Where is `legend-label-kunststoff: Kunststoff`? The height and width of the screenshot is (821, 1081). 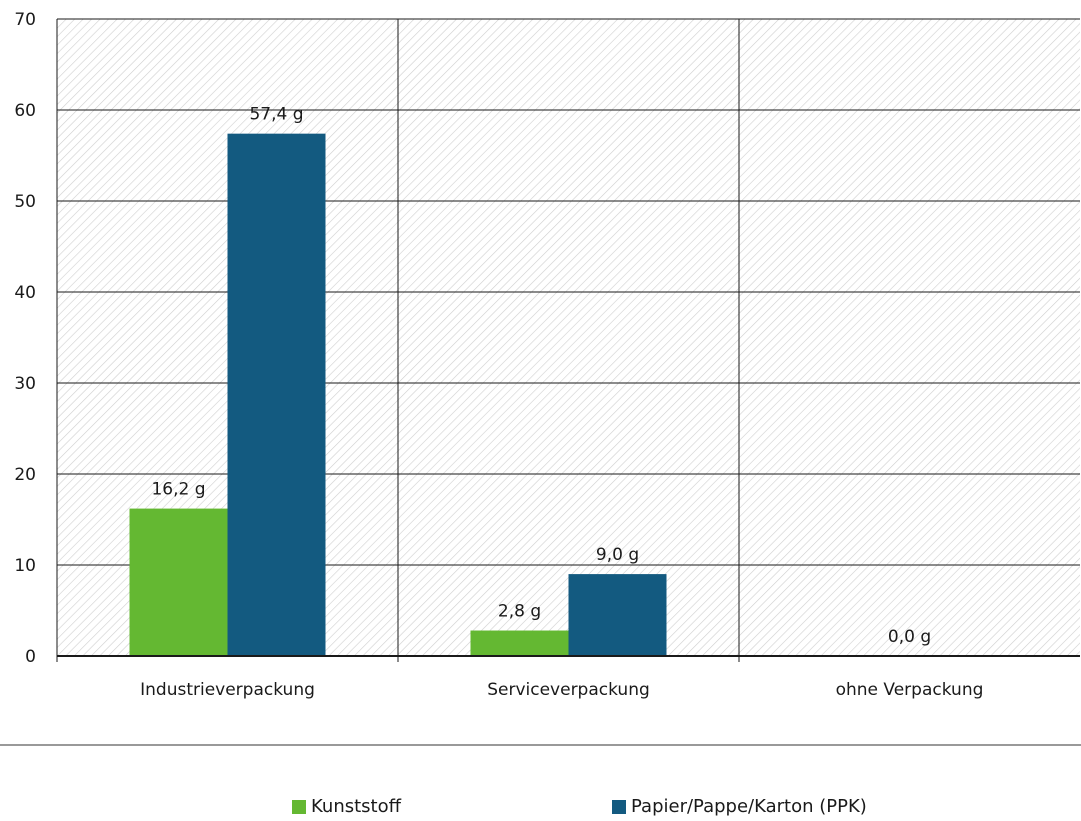
legend-label-kunststoff: Kunststoff is located at coordinates (356, 806).